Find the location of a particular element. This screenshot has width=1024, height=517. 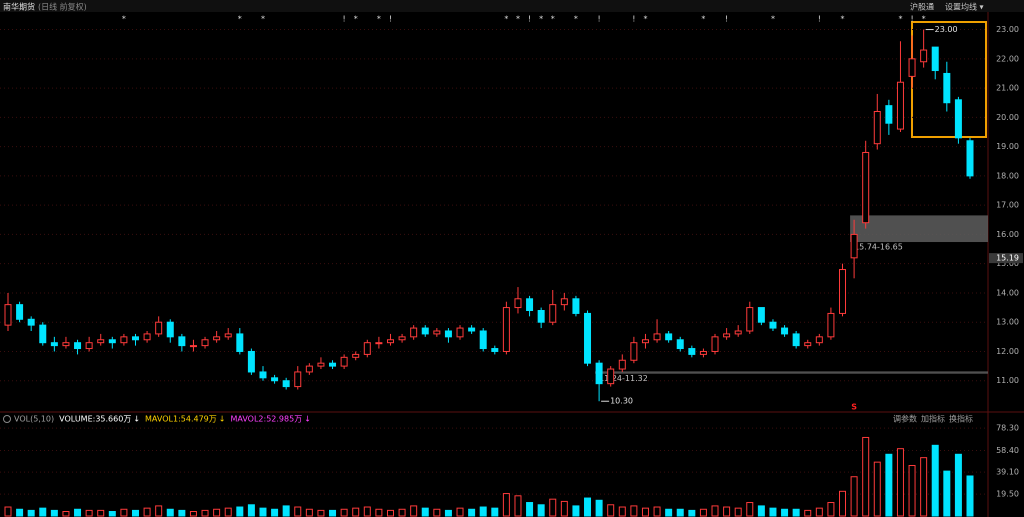

gap-zone is located at coordinates (791, 372).